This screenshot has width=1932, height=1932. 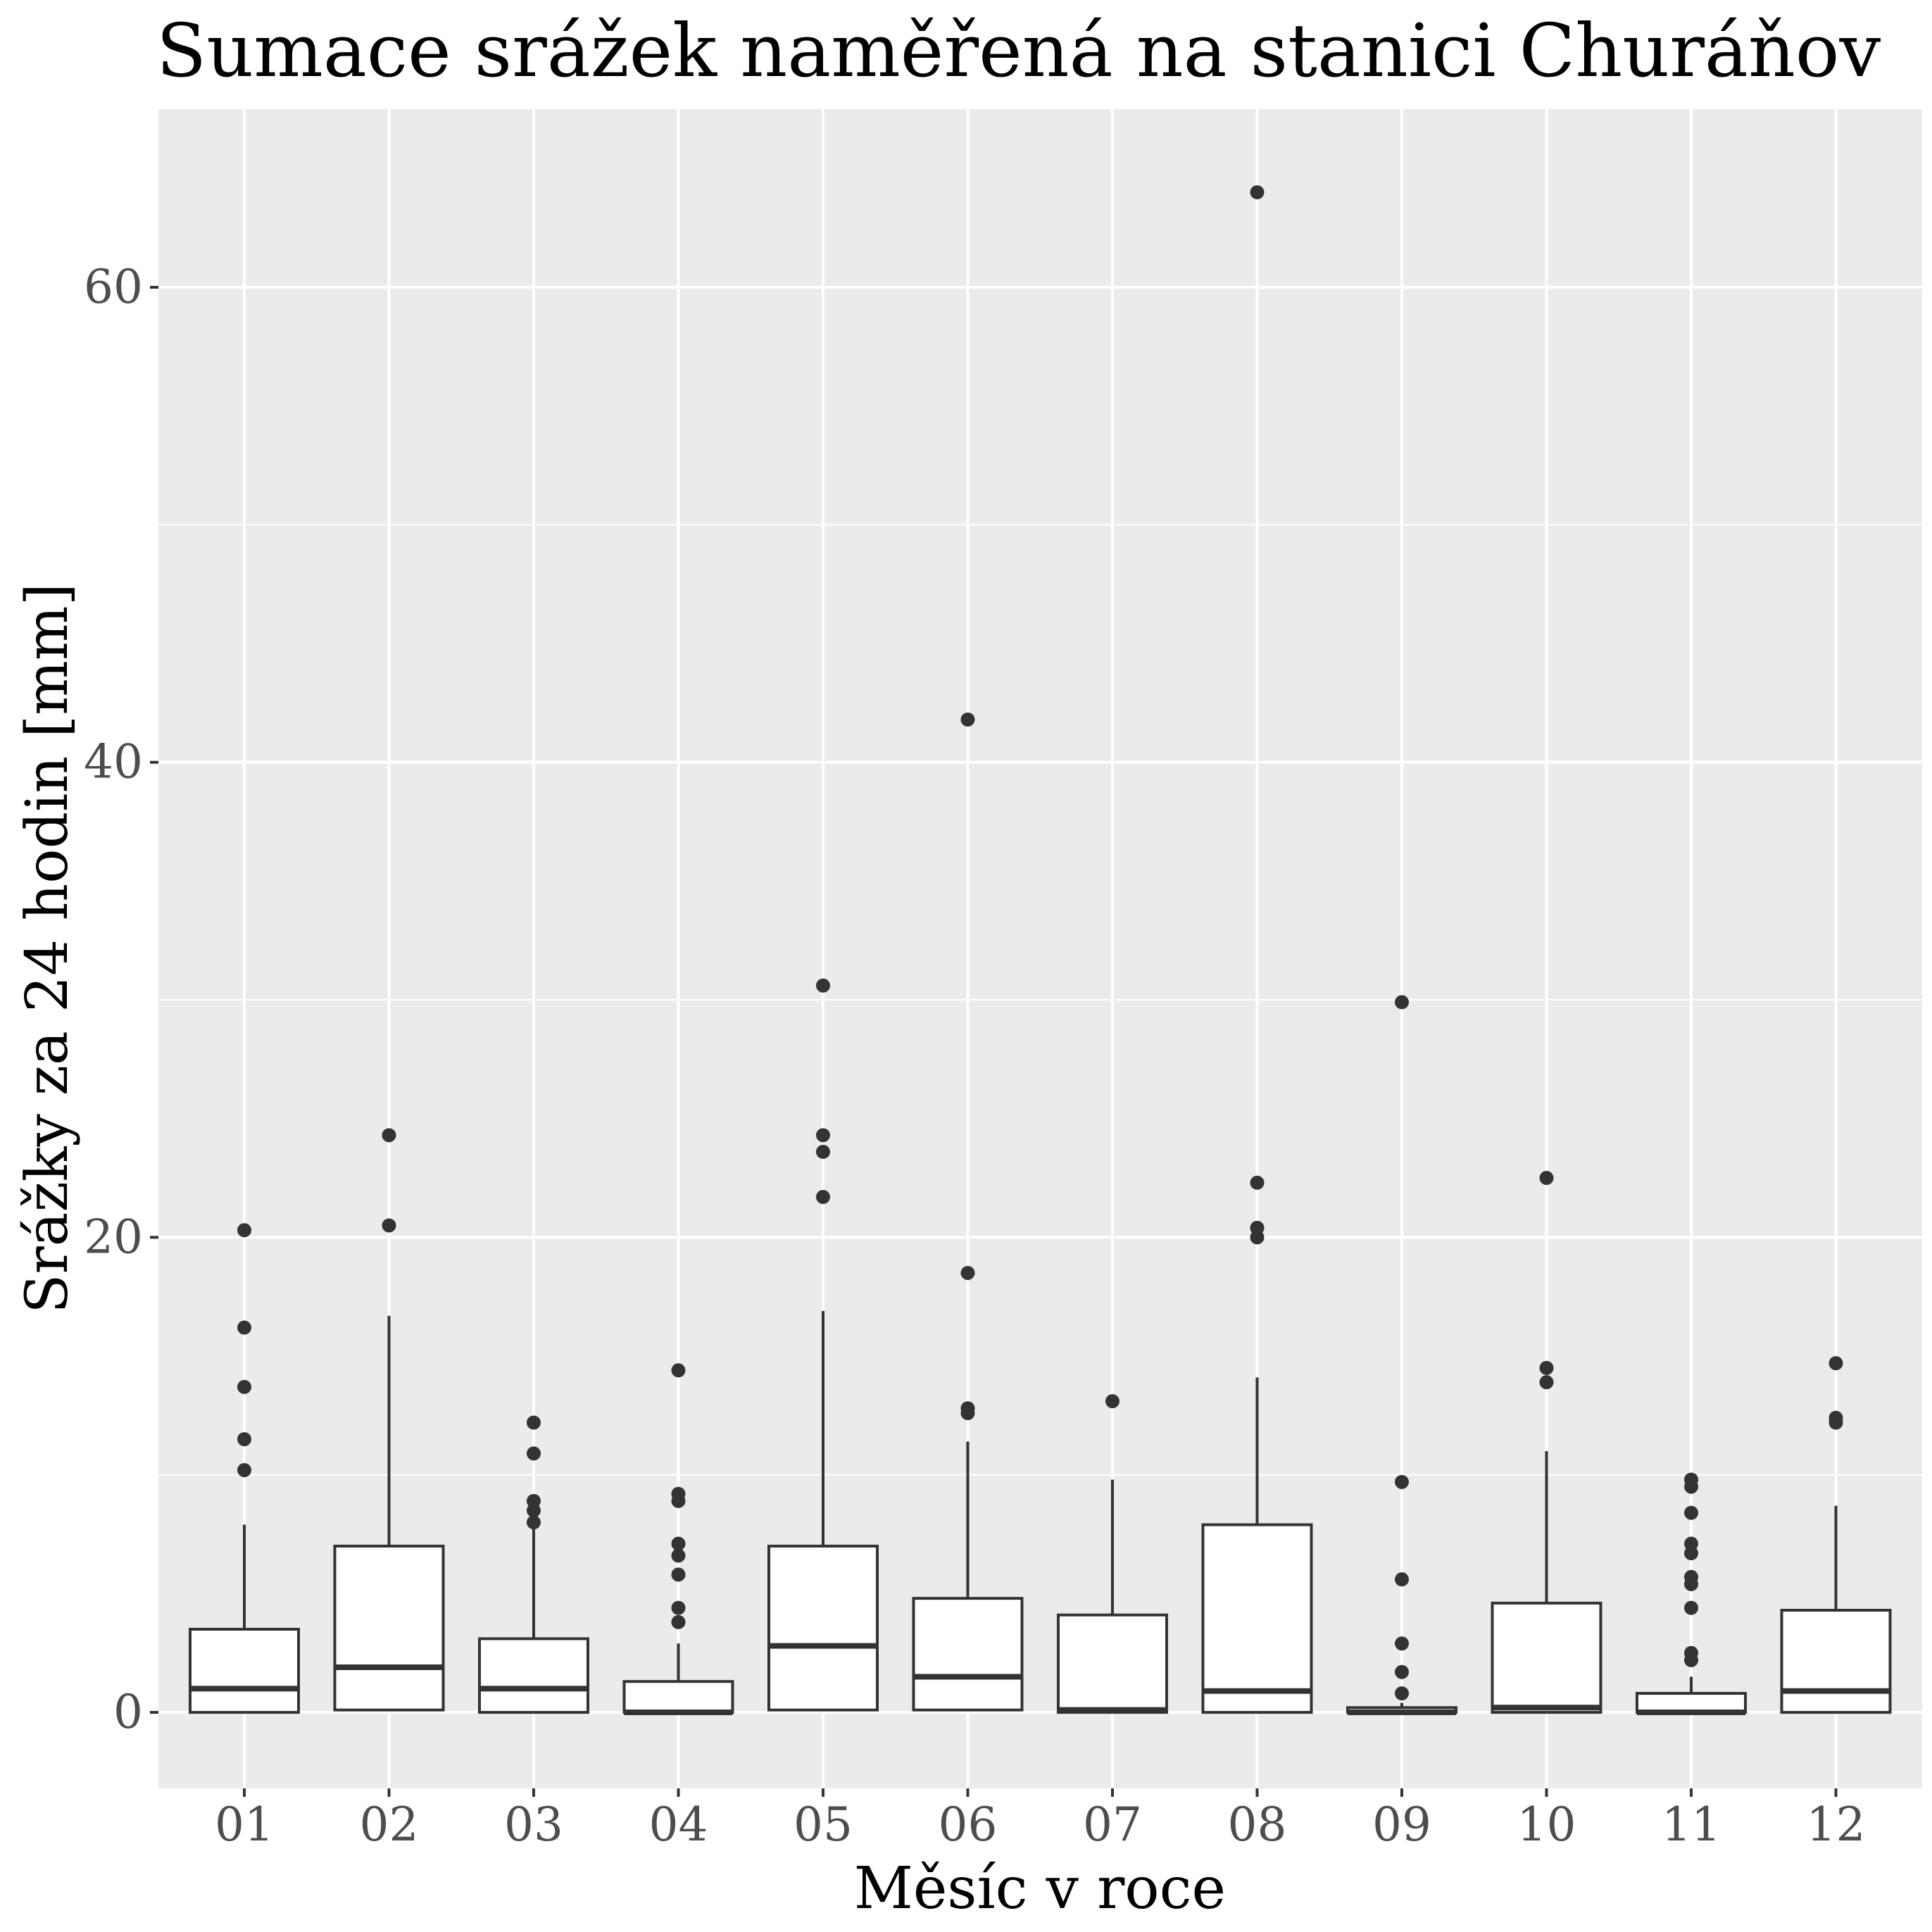 I want to click on x-tick-label: 04, so click(x=679, y=1825).